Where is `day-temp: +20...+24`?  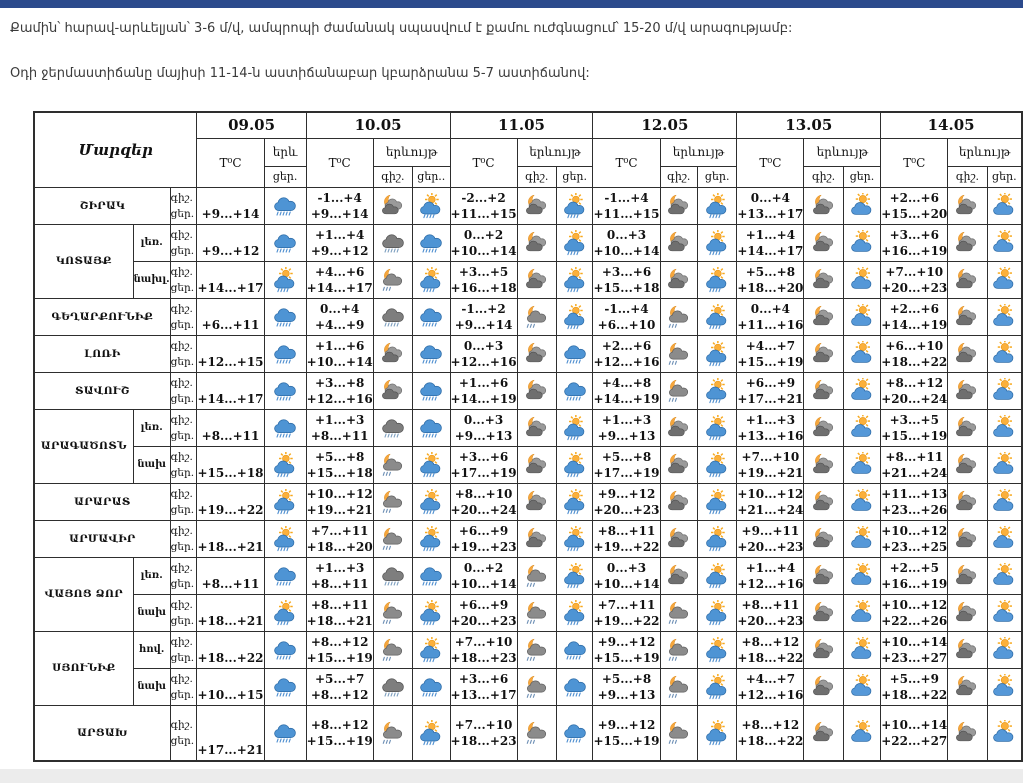 day-temp: +20...+24 is located at coordinates (914, 398).